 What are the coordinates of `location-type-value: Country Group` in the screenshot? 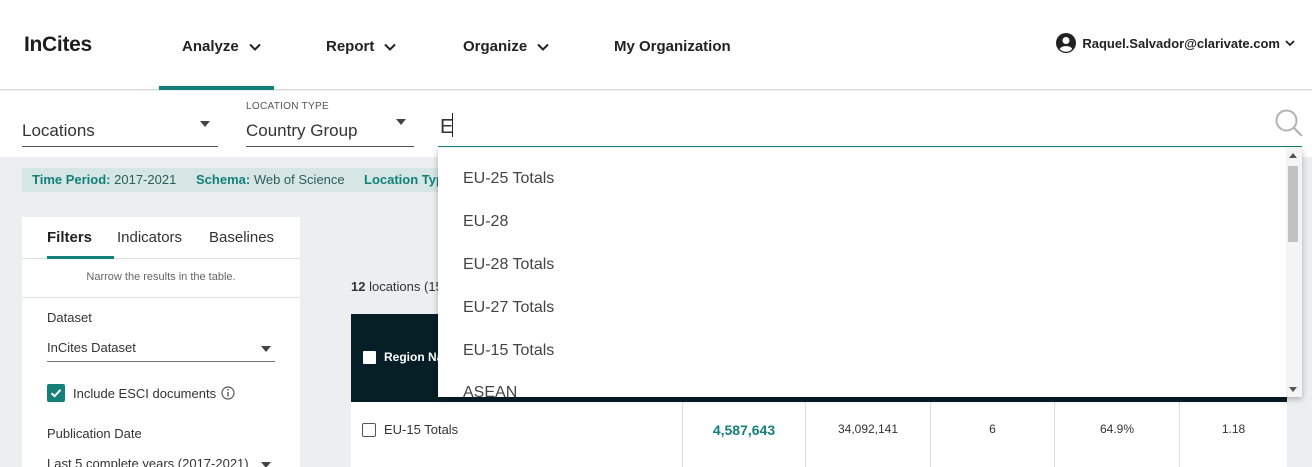 It's located at (302, 130).